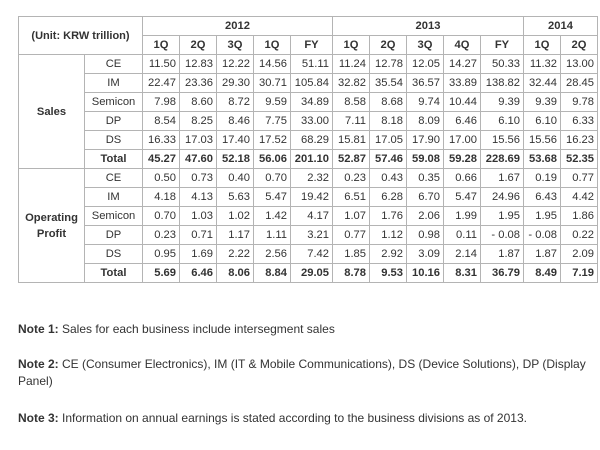 Image resolution: width=600 pixels, height=450 pixels. What do you see at coordinates (311, 140) in the screenshot?
I see `value-cell: 68.29` at bounding box center [311, 140].